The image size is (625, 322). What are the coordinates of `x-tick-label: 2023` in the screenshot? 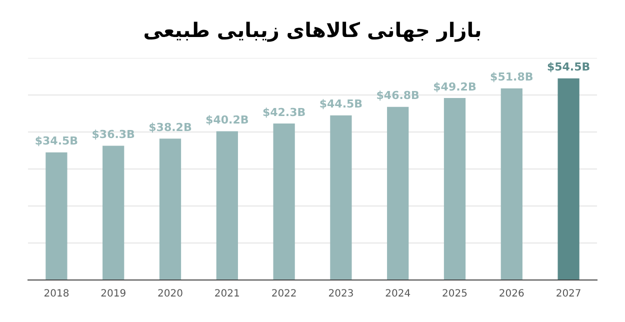 It's located at (341, 294).